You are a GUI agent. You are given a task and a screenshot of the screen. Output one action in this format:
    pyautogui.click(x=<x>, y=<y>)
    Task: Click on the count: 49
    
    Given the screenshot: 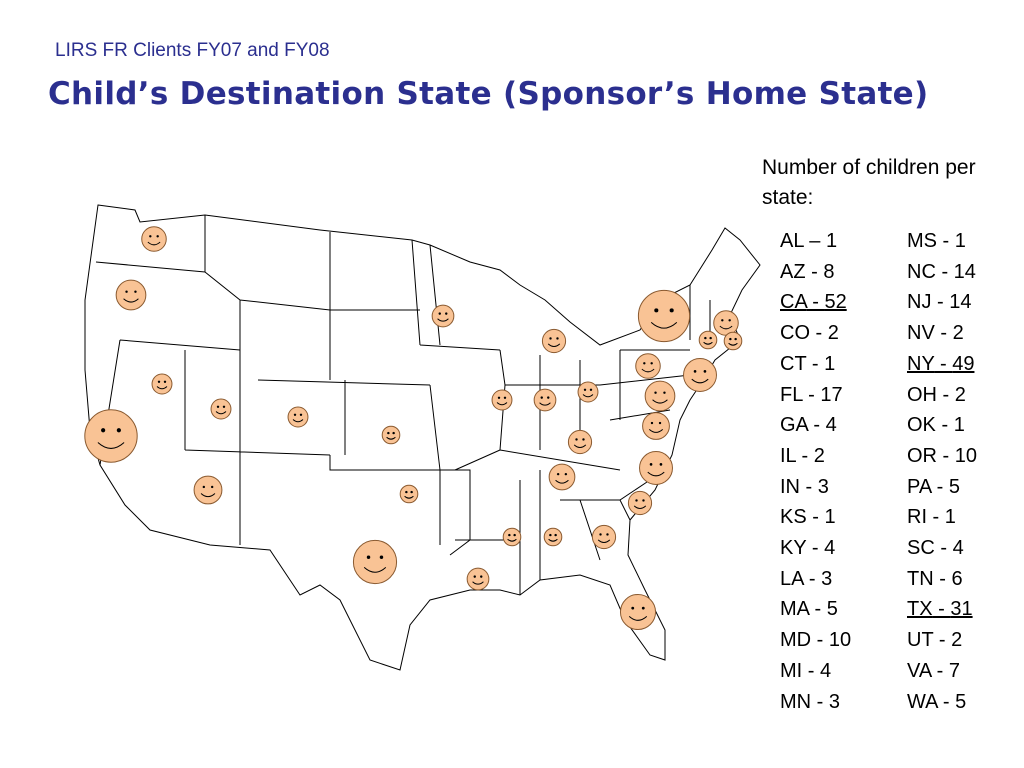 What is the action you would take?
    pyautogui.click(x=963, y=363)
    